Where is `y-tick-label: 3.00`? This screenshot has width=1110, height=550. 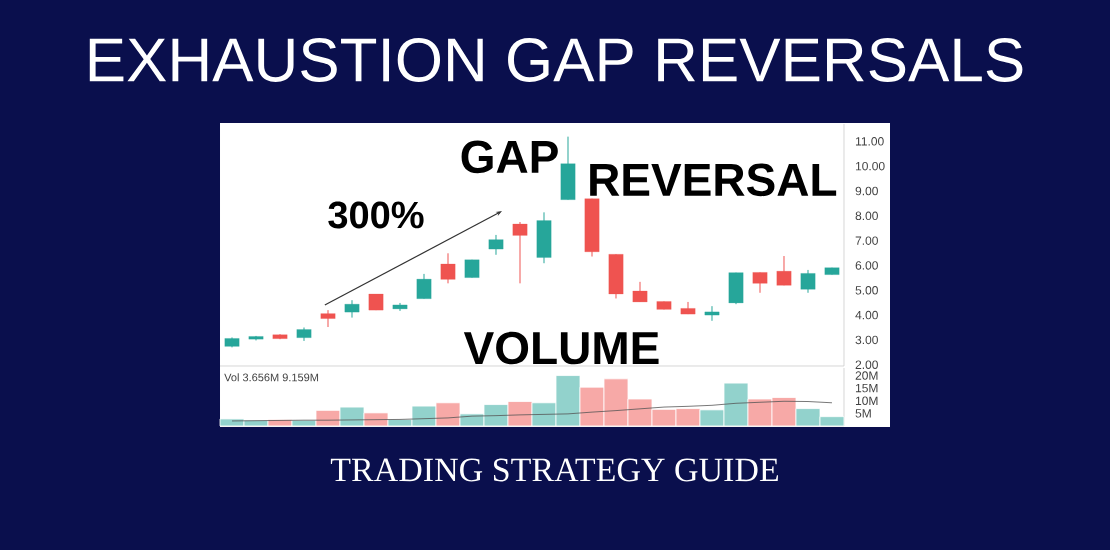 y-tick-label: 3.00 is located at coordinates (866, 340).